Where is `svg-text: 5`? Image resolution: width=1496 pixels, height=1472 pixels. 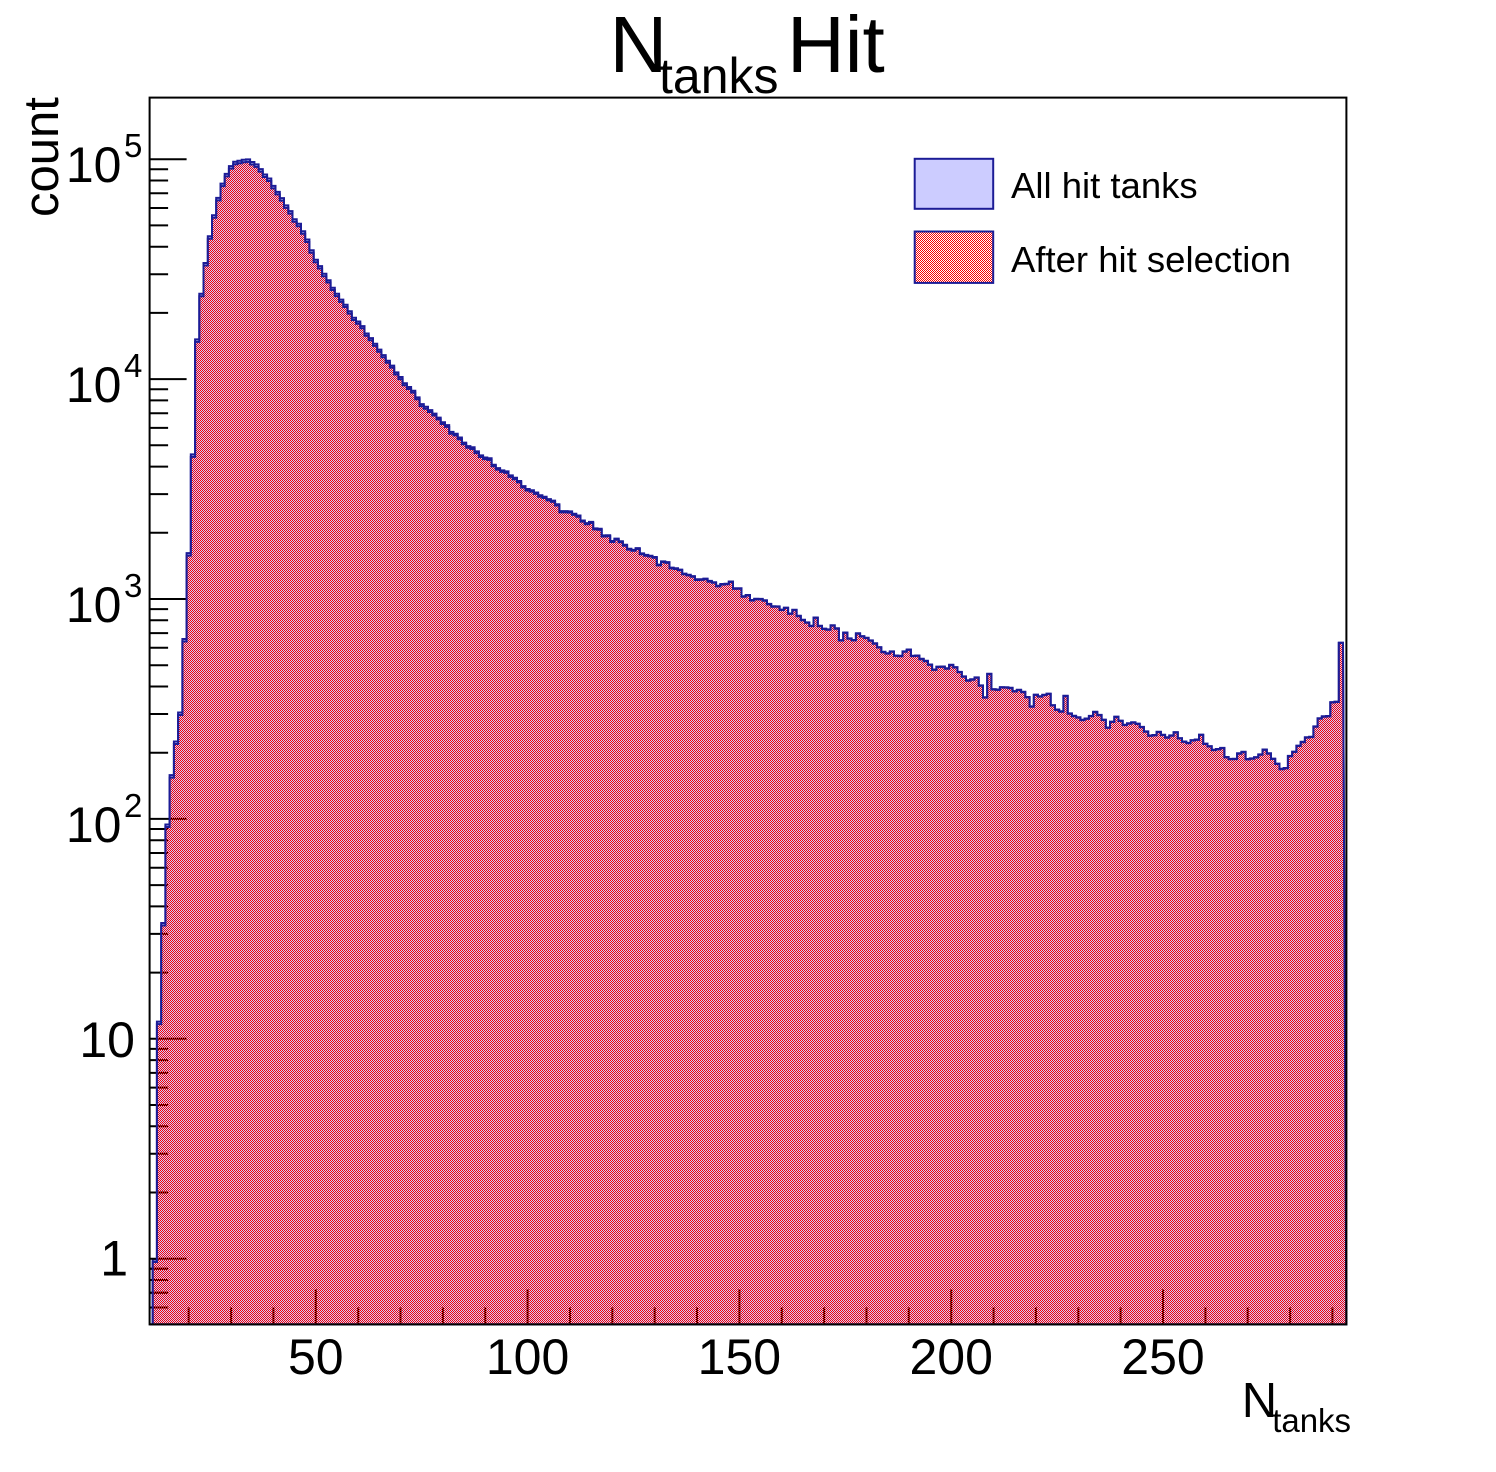
svg-text: 5 is located at coordinates (133, 145).